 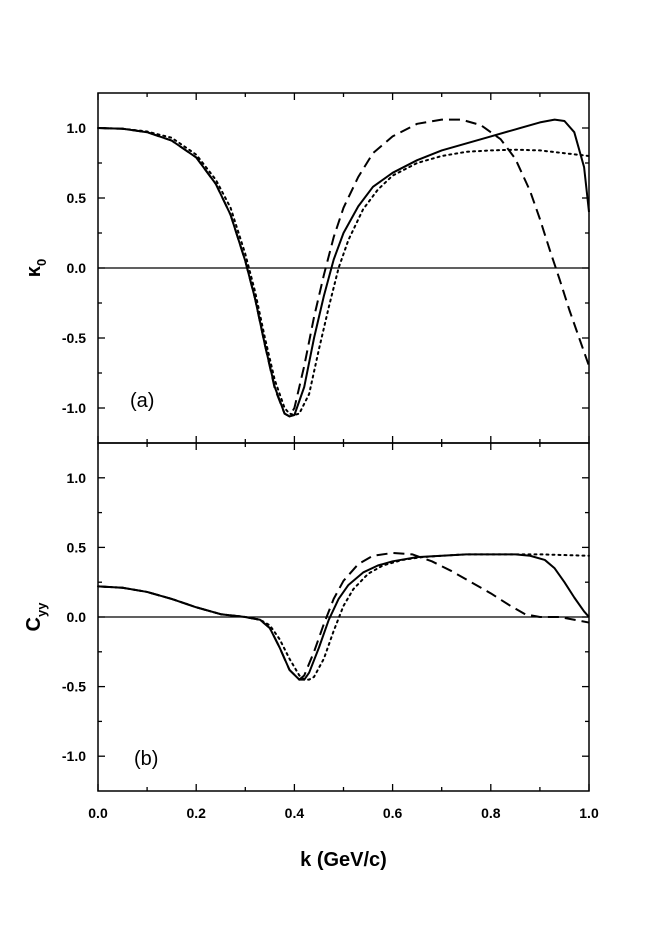 What do you see at coordinates (34, 271) in the screenshot?
I see `y-axis-title-main: κ` at bounding box center [34, 271].